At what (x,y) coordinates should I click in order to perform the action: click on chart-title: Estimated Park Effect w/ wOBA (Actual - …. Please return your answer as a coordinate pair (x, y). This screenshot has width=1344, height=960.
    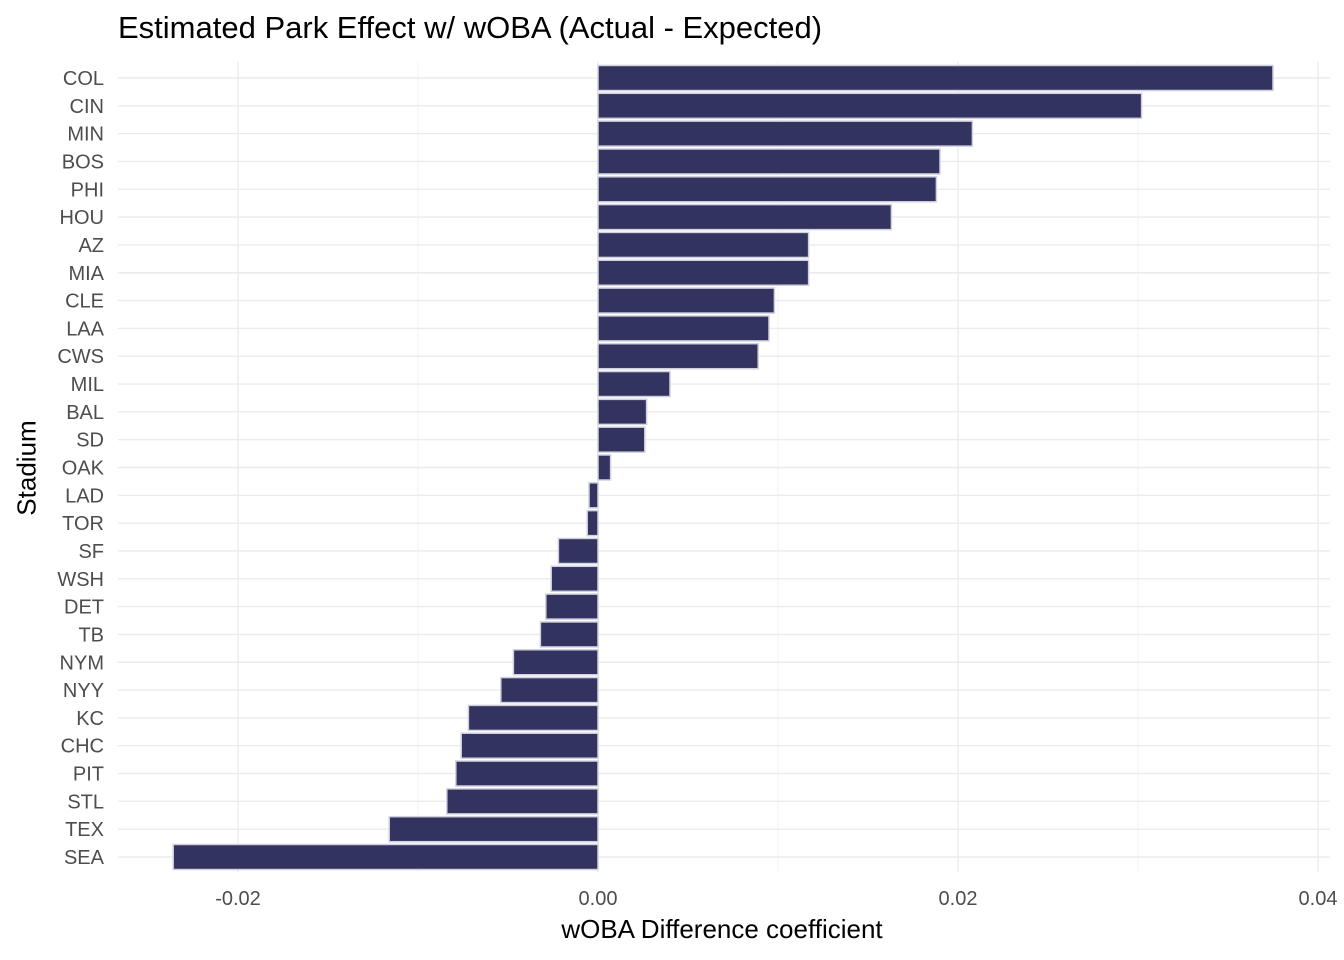
    Looking at the image, I should click on (470, 27).